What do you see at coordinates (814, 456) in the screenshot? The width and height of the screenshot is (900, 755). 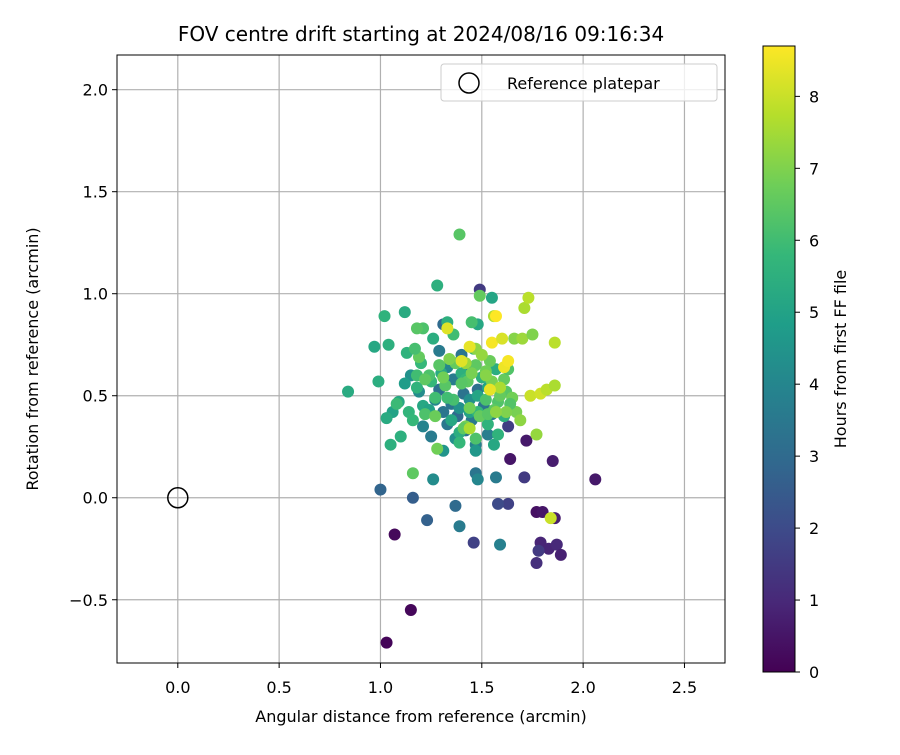 I see `colorbar-tick-label: 3` at bounding box center [814, 456].